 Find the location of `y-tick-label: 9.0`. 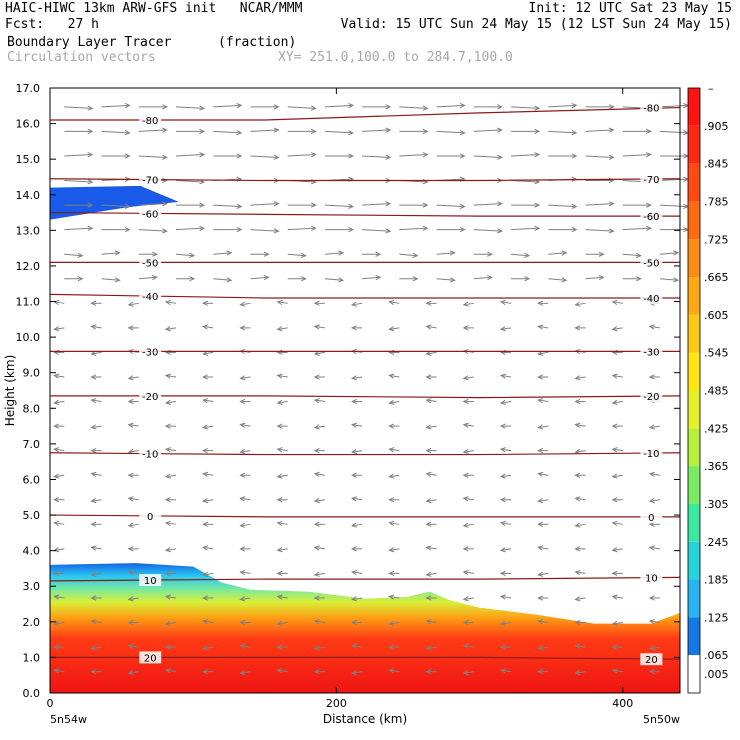

y-tick-label: 9.0 is located at coordinates (32, 373).